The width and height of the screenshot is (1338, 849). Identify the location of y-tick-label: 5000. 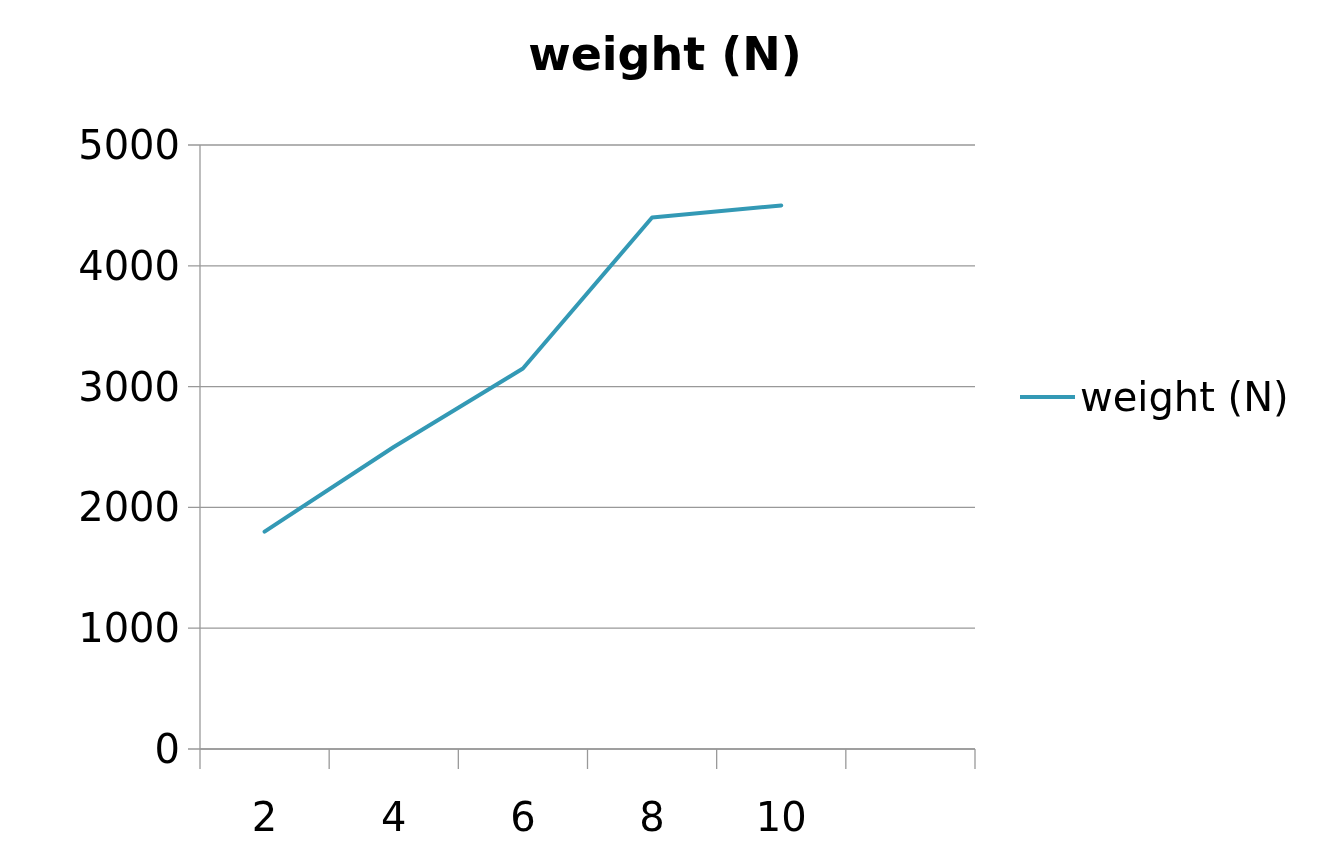
(129, 145).